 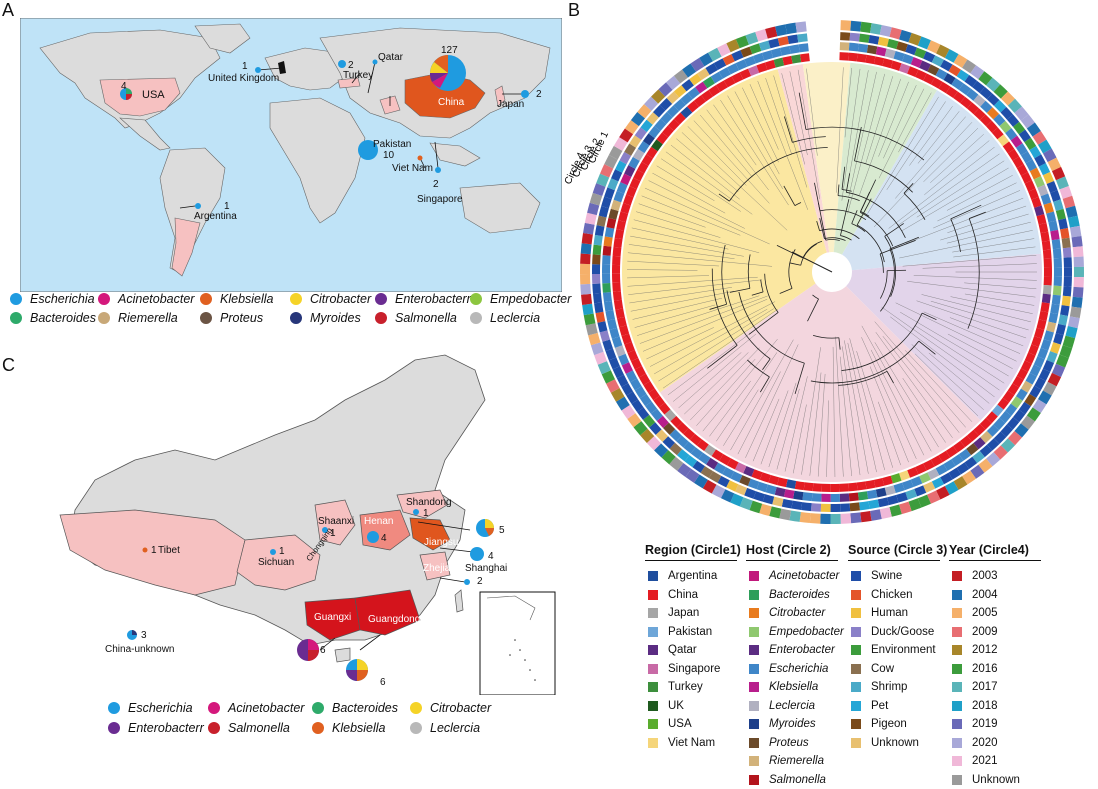 I want to click on label-tibet: Tibet, so click(x=169, y=550).